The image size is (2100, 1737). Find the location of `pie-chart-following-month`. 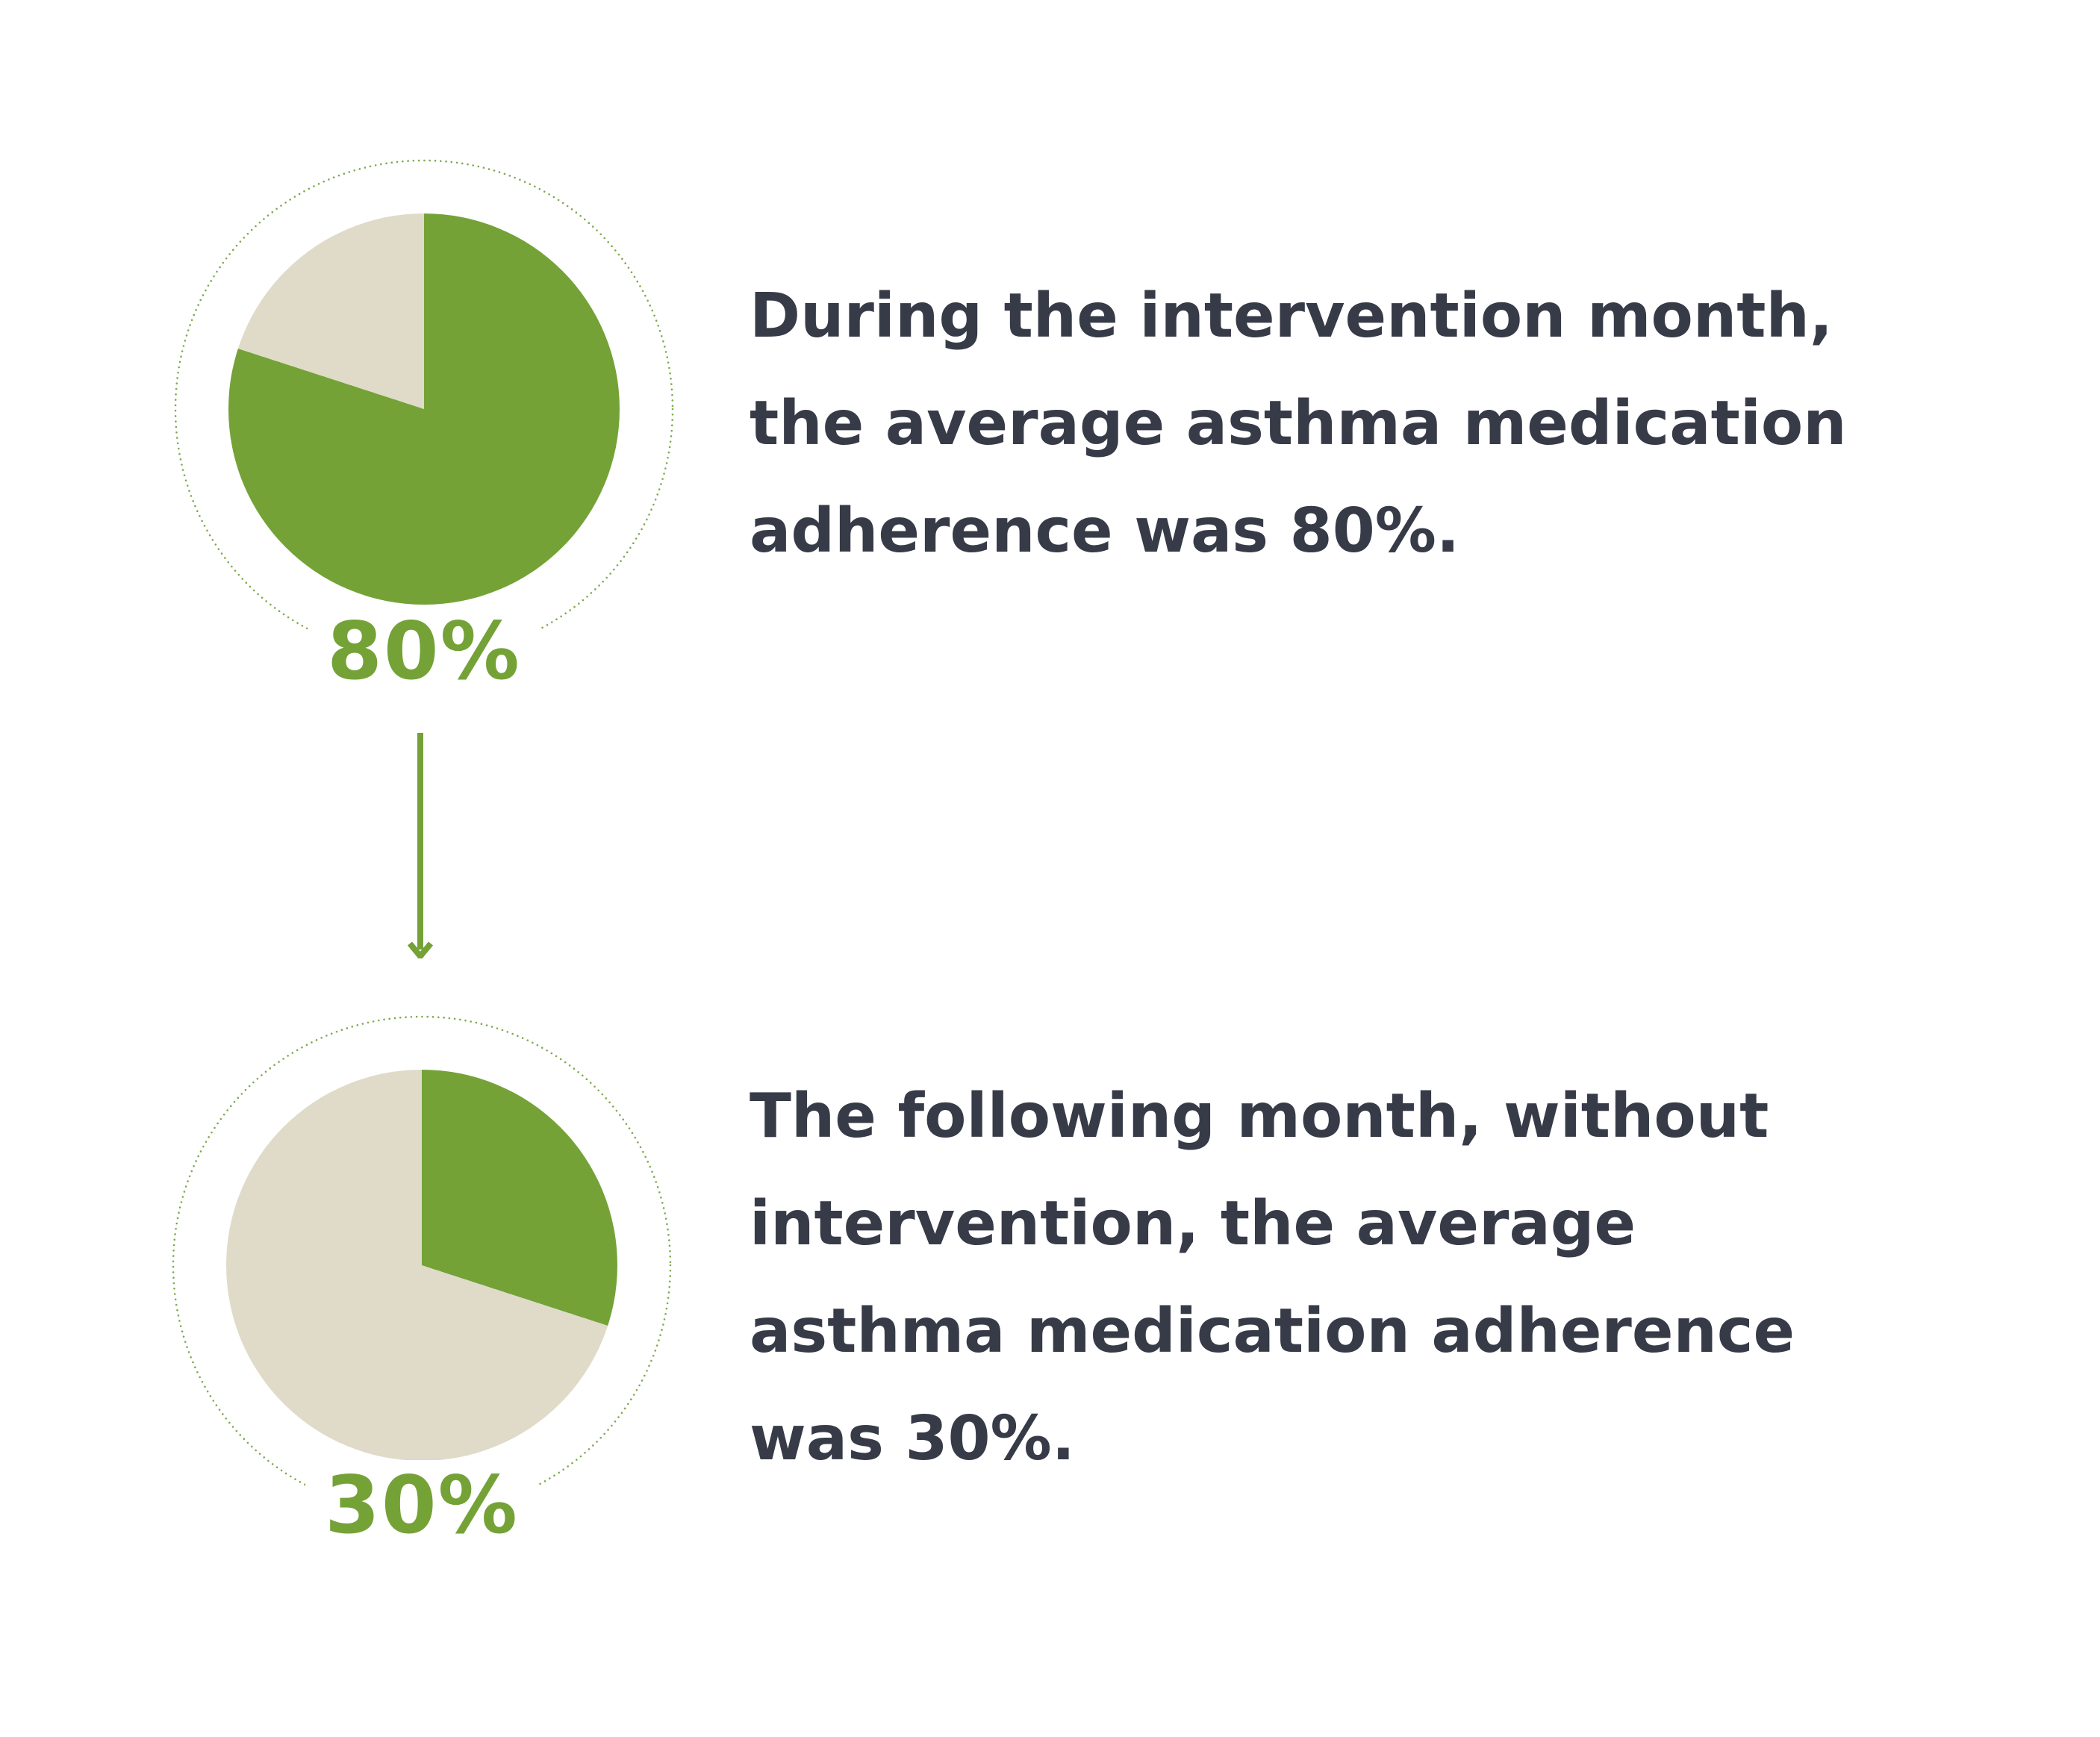

pie-chart-following-month is located at coordinates (422, 1265).